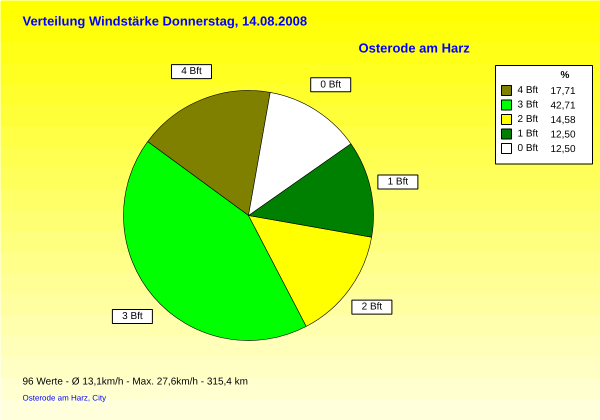  I want to click on chart-subtitle: Osterode am Harz, so click(414, 48).